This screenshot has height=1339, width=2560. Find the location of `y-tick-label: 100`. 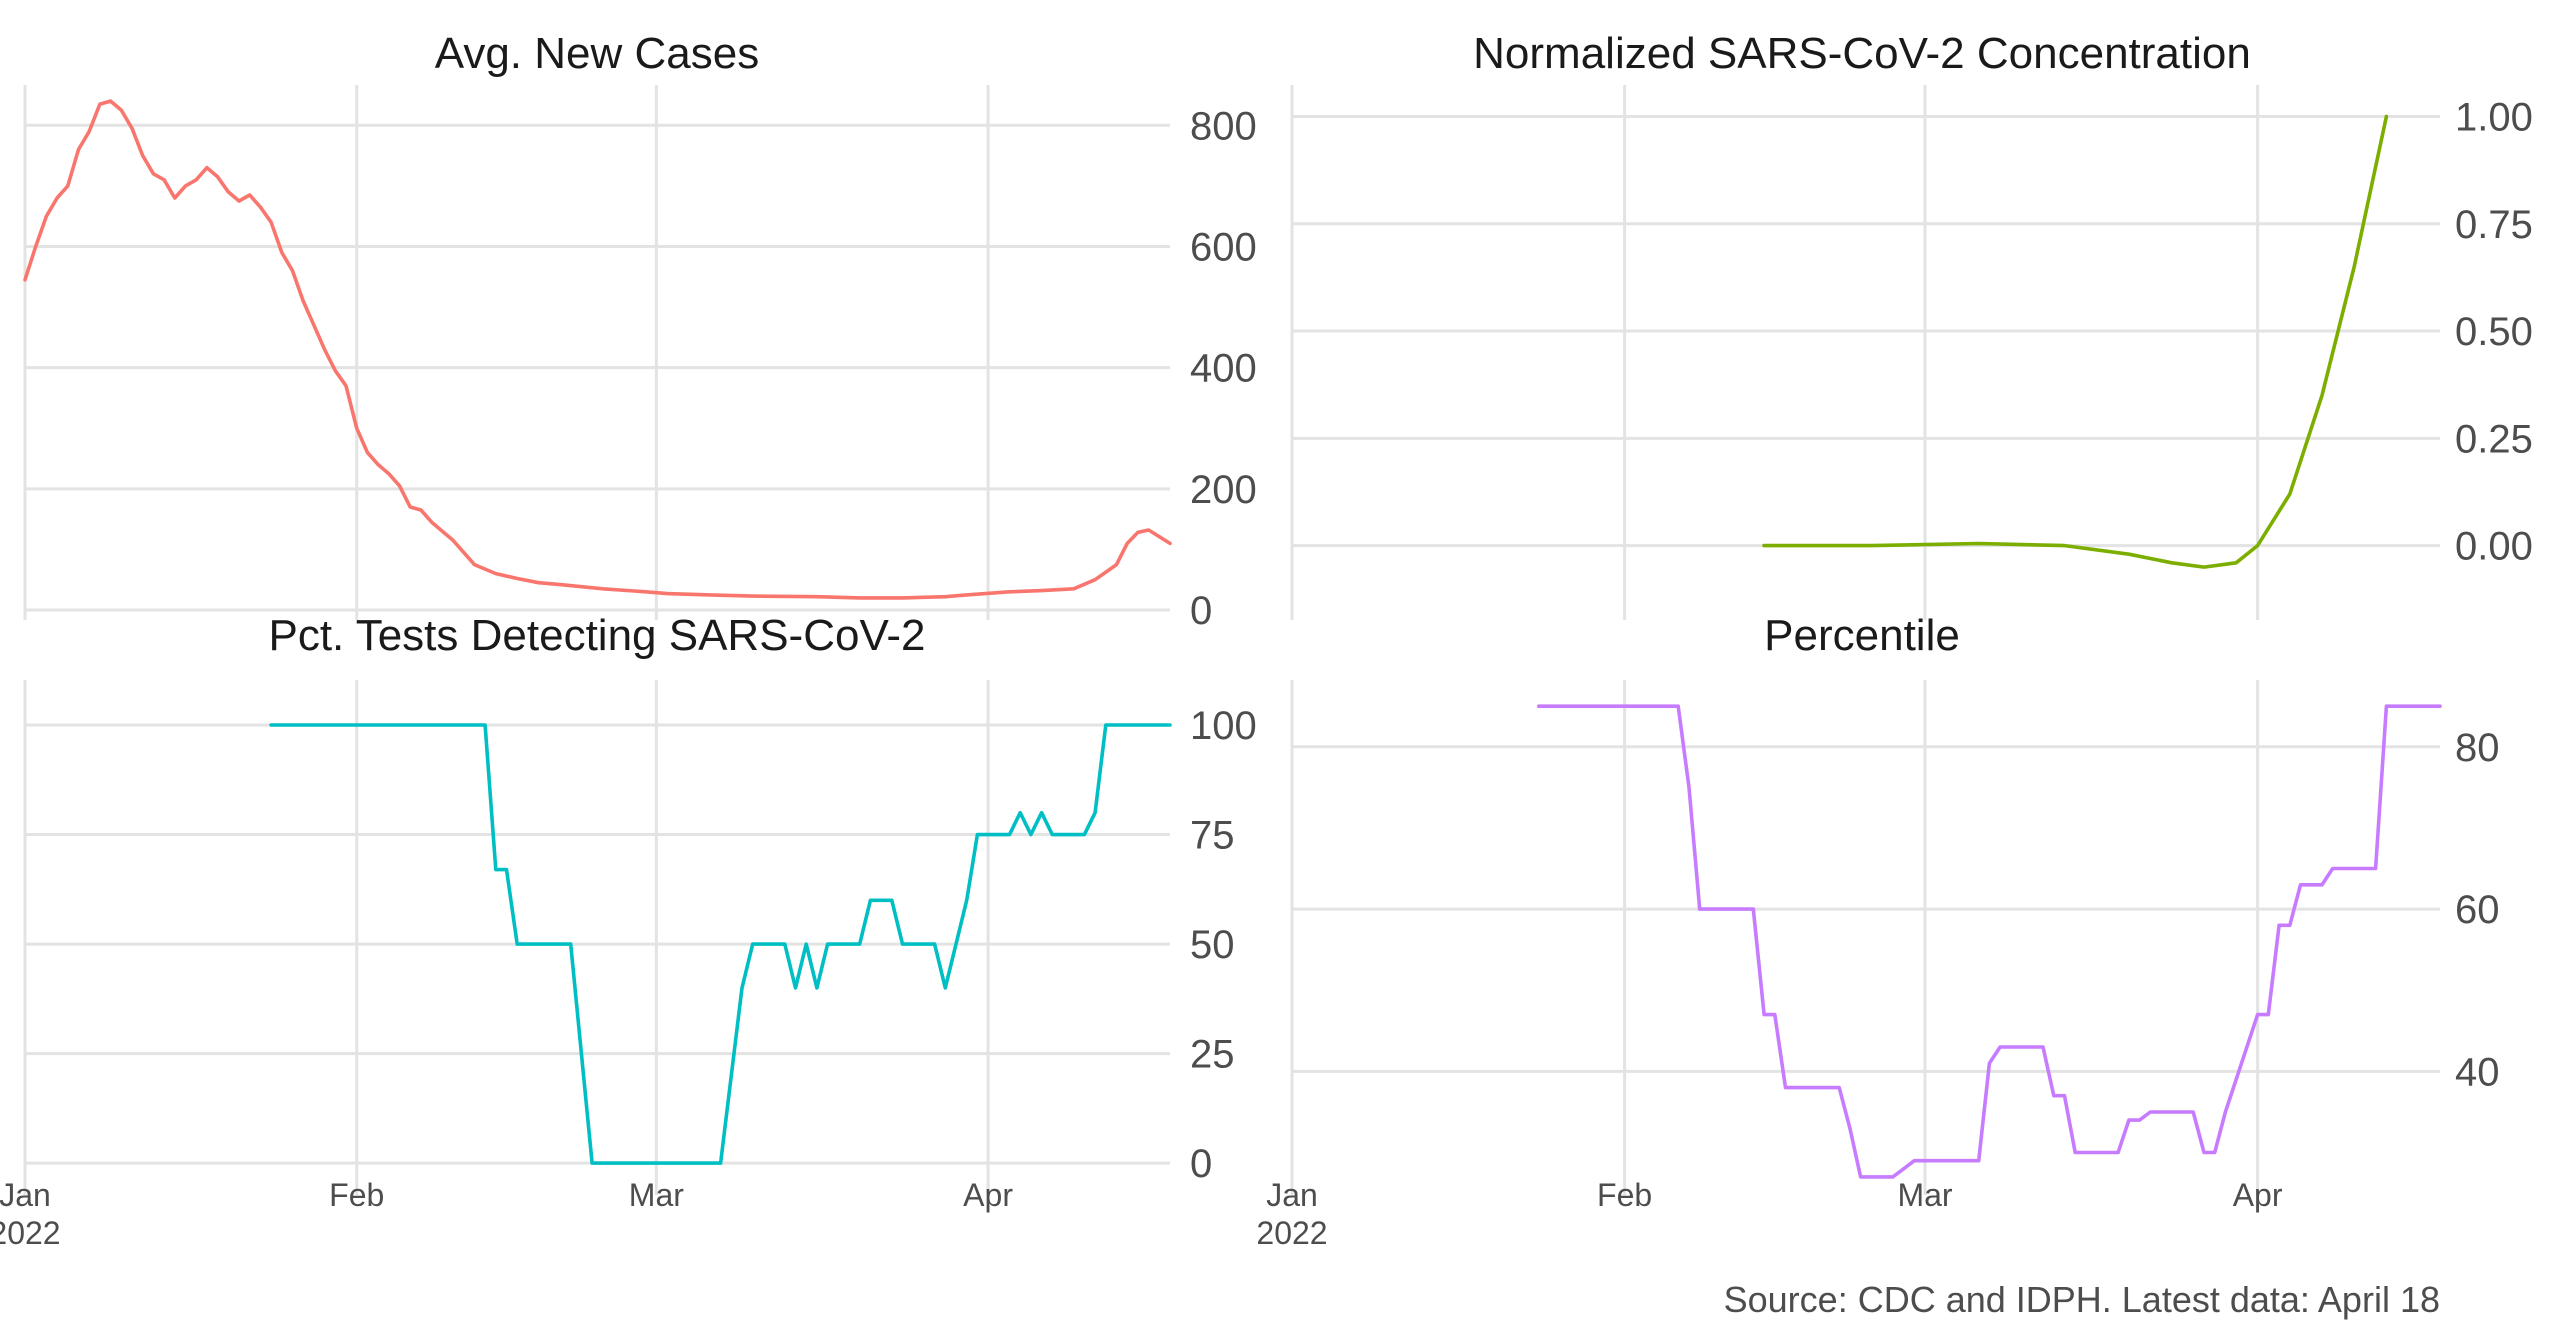

y-tick-label: 100 is located at coordinates (1223, 726).